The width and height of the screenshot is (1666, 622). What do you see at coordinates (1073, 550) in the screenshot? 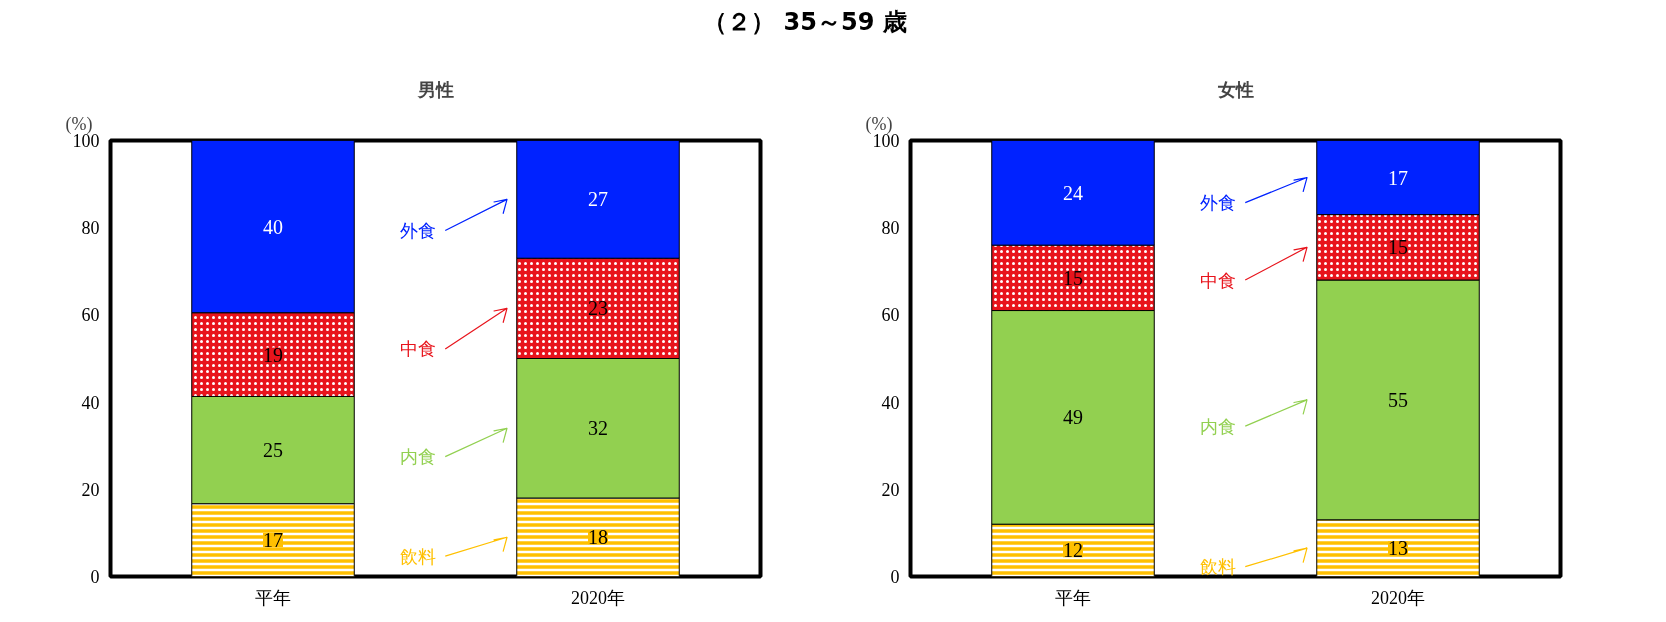
I see `data-label: 12` at bounding box center [1073, 550].